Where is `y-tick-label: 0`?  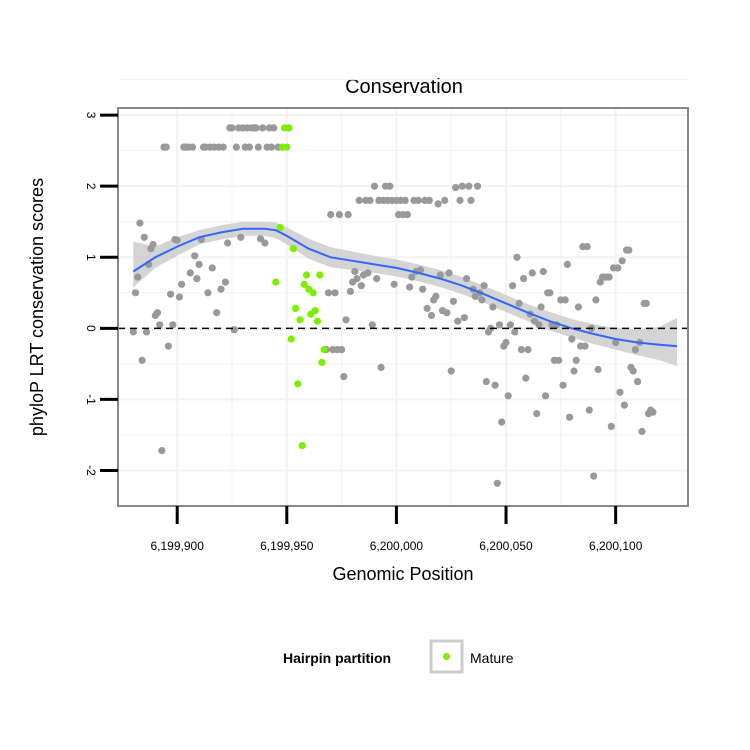 y-tick-label: 0 is located at coordinates (91, 328).